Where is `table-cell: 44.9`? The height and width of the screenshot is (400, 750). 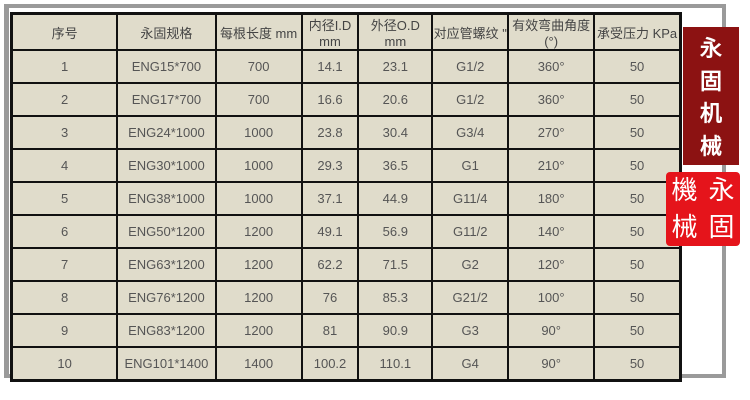 table-cell: 44.9 is located at coordinates (395, 198).